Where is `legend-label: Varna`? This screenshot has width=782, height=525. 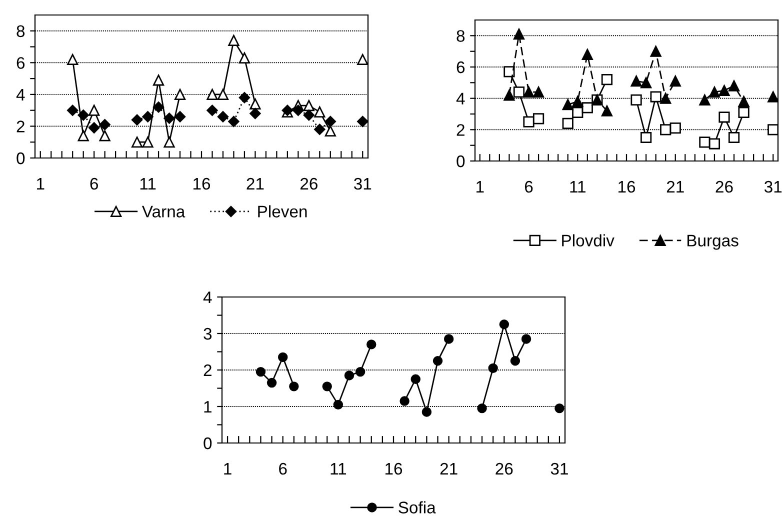
legend-label: Varna is located at coordinates (164, 212).